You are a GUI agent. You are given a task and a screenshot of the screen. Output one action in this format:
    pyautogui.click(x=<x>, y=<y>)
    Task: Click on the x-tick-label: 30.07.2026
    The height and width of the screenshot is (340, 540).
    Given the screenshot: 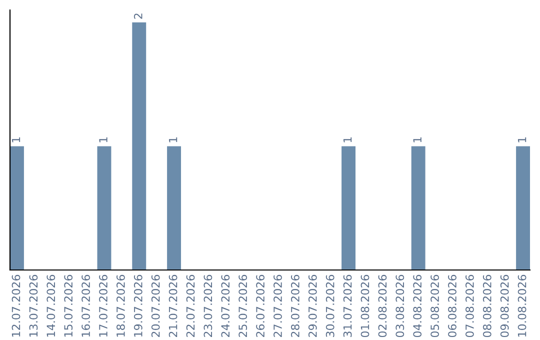 What is the action you would take?
    pyautogui.click(x=330, y=305)
    